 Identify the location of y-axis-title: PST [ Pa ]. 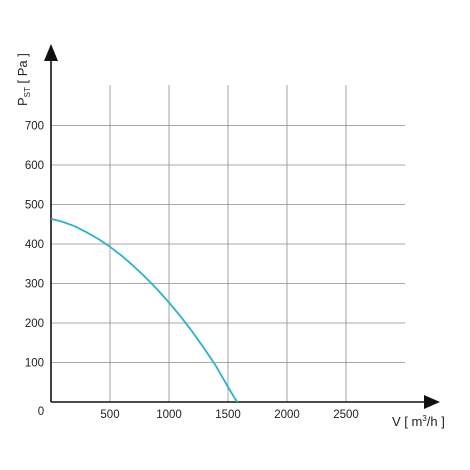
(23, 79).